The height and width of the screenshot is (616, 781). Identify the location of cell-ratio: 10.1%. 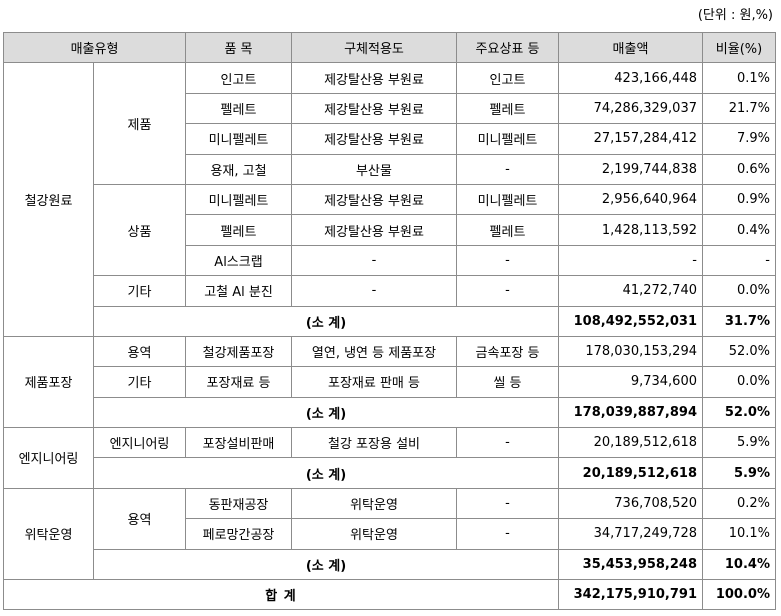
(739, 534).